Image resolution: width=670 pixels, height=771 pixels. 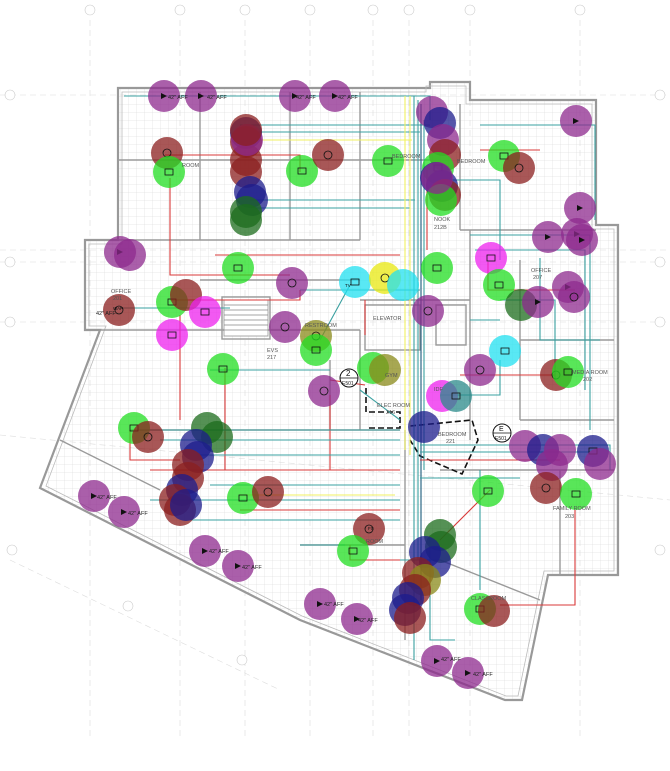 What do you see at coordinates (391, 376) in the screenshot?
I see `room-label-gym: GYM` at bounding box center [391, 376].